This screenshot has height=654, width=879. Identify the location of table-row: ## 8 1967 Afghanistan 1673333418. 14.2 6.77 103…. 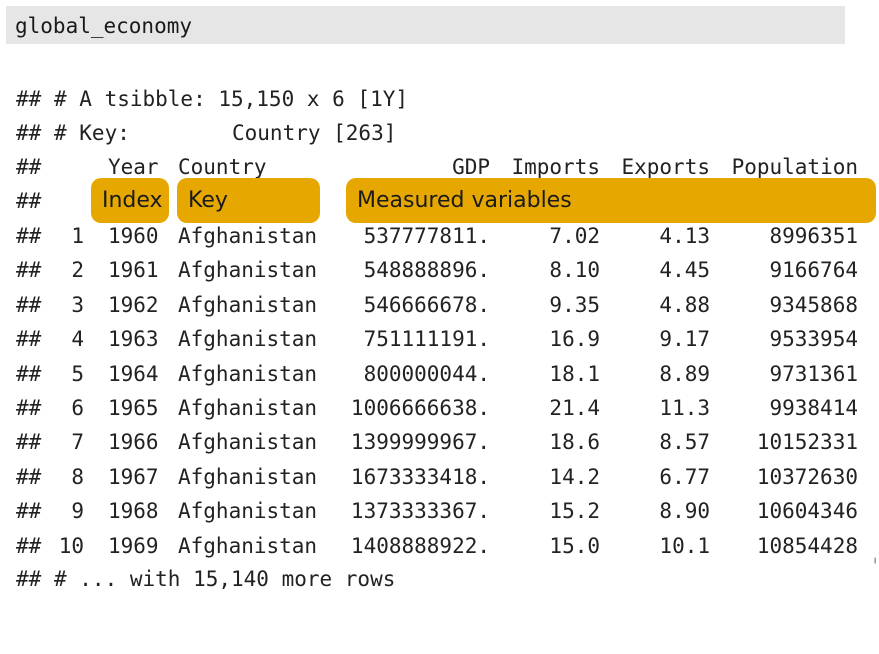
(446, 477).